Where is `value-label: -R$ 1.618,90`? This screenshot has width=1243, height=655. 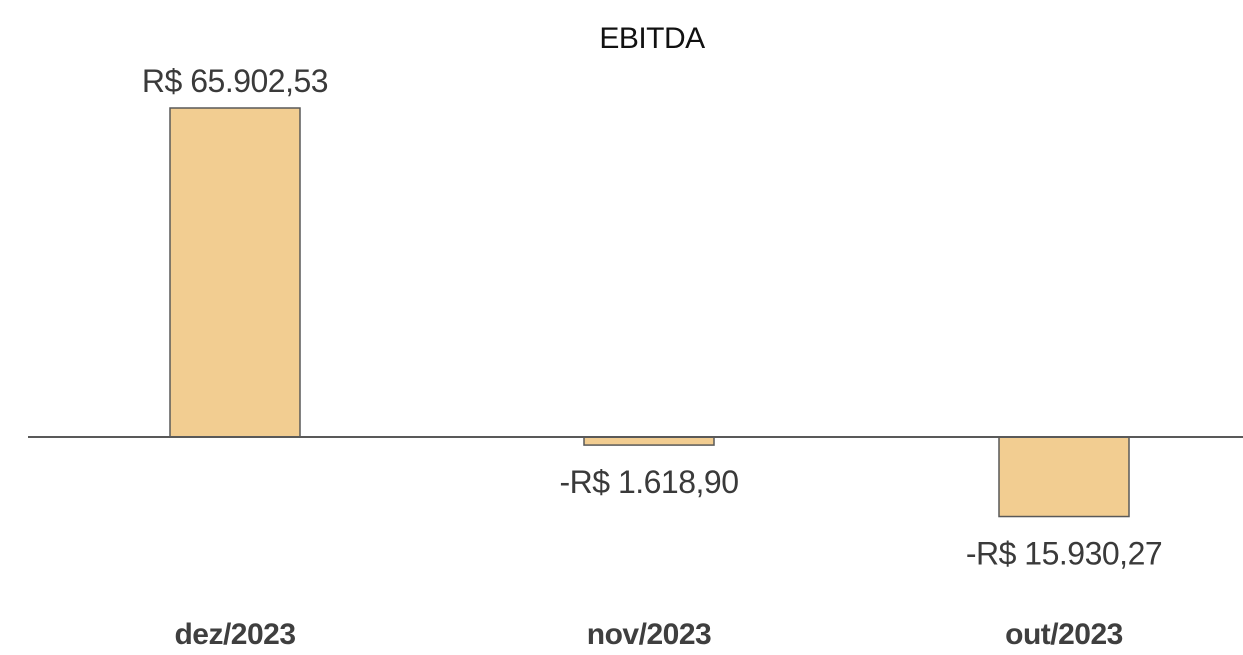 value-label: -R$ 1.618,90 is located at coordinates (648, 482).